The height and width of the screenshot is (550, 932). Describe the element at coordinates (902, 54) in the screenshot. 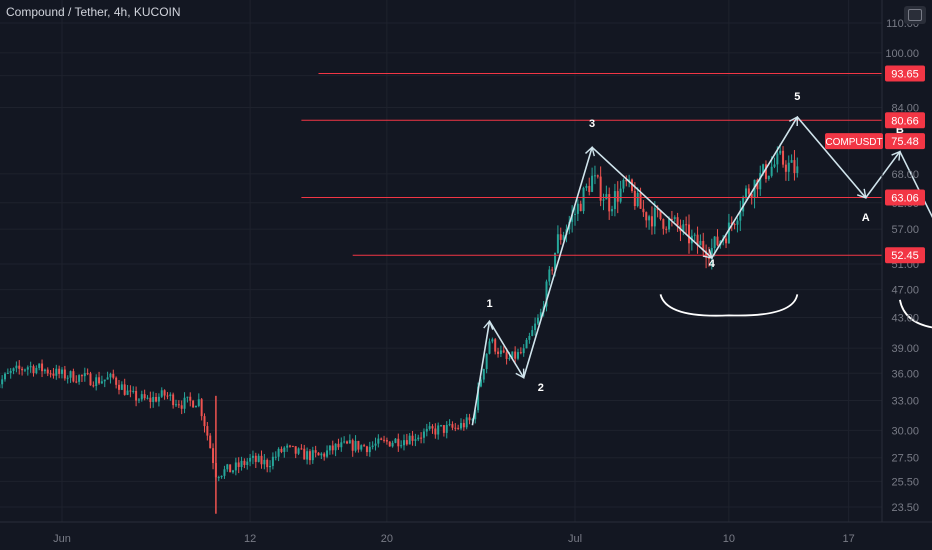

I see `price-tick-label: 100.00` at that location.